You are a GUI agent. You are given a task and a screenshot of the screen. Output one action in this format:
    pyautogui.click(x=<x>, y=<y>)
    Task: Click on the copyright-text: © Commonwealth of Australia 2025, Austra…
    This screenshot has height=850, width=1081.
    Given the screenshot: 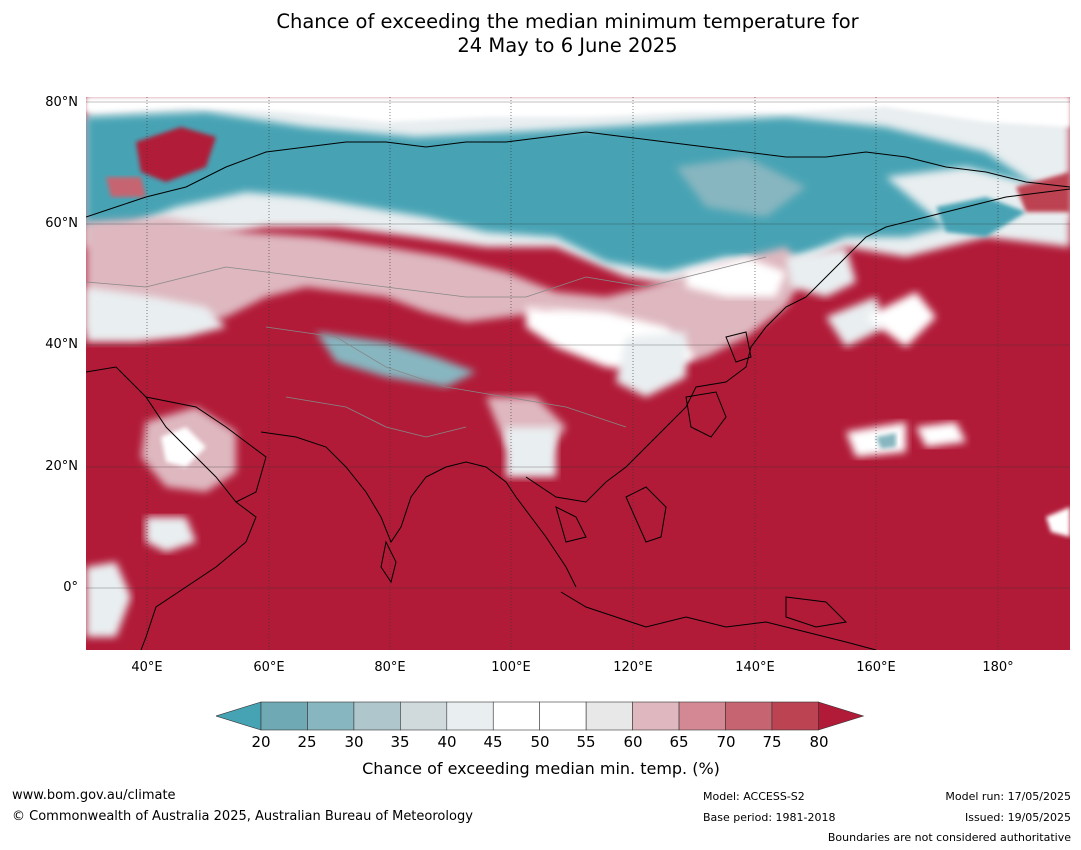 What is the action you would take?
    pyautogui.click(x=242, y=816)
    